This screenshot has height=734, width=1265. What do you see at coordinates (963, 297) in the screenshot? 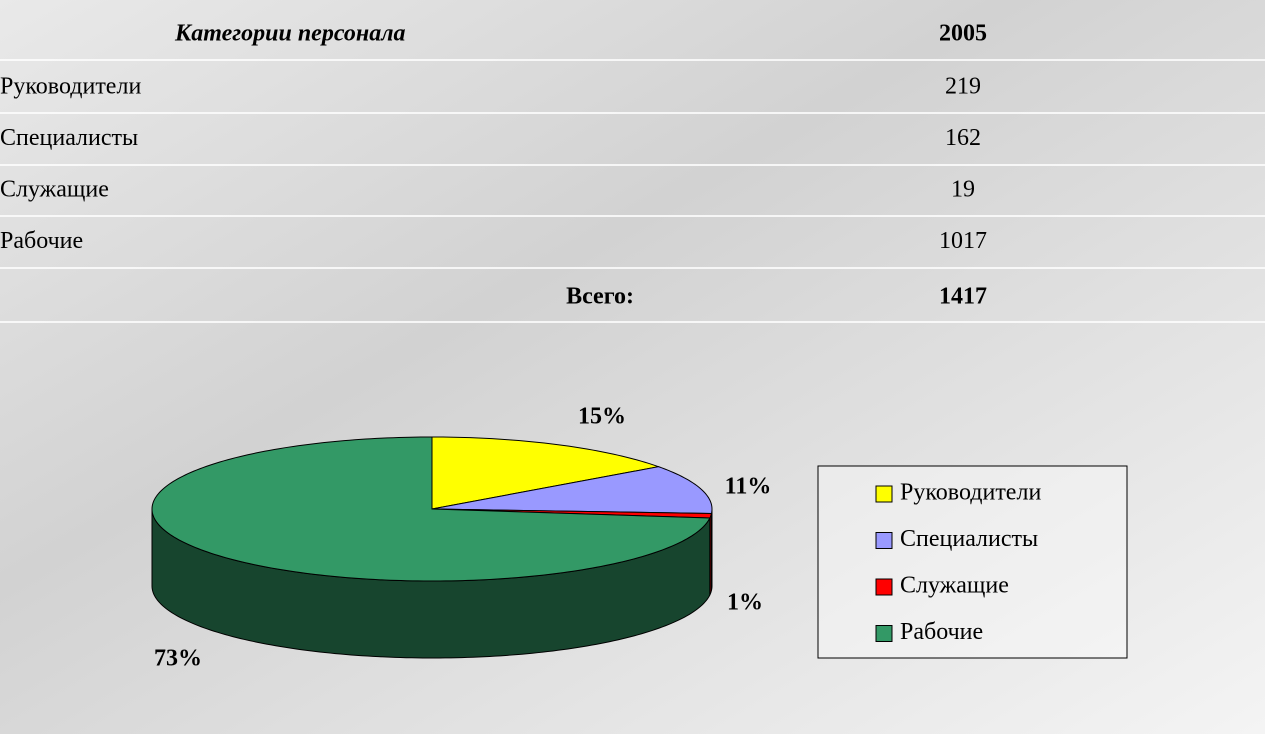
I see `total-value: 1417` at bounding box center [963, 297].